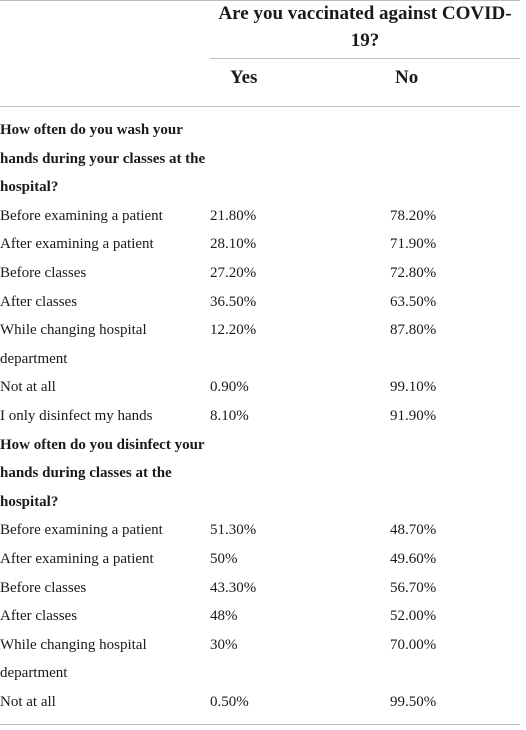 Image resolution: width=526 pixels, height=730 pixels. What do you see at coordinates (76, 415) in the screenshot?
I see `row-label: I only disinfect my hands` at bounding box center [76, 415].